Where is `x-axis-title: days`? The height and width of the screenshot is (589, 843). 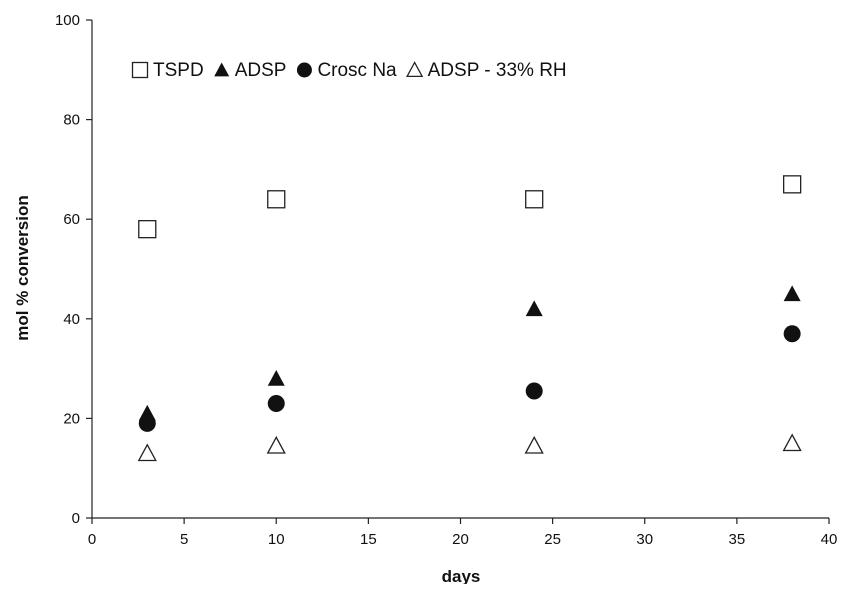 x-axis-title: days is located at coordinates (461, 575).